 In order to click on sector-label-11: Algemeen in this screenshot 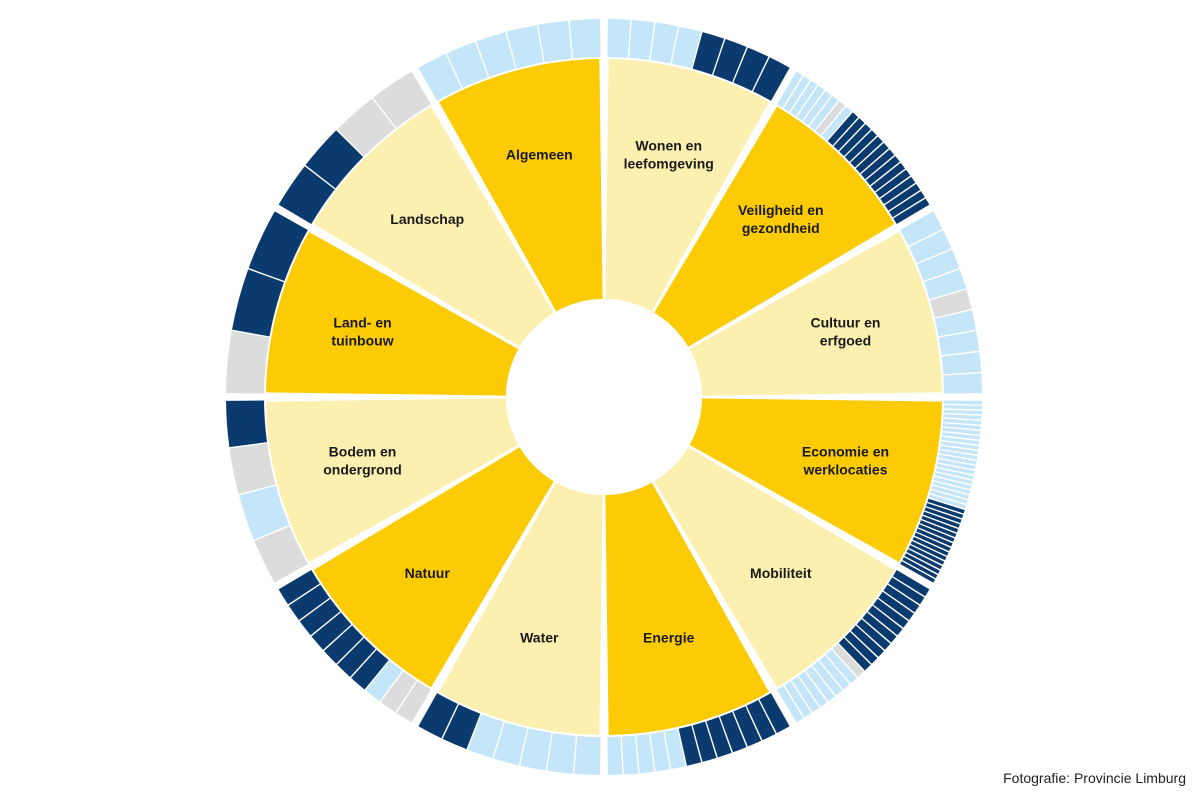, I will do `click(539, 154)`.